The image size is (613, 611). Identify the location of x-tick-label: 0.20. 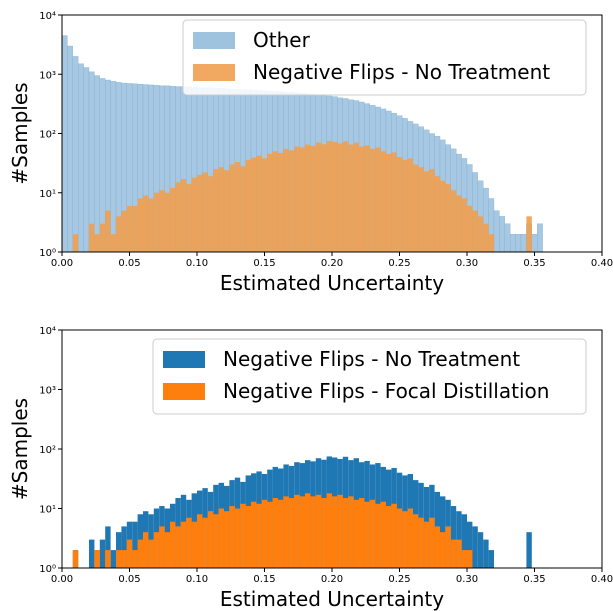
(332, 579).